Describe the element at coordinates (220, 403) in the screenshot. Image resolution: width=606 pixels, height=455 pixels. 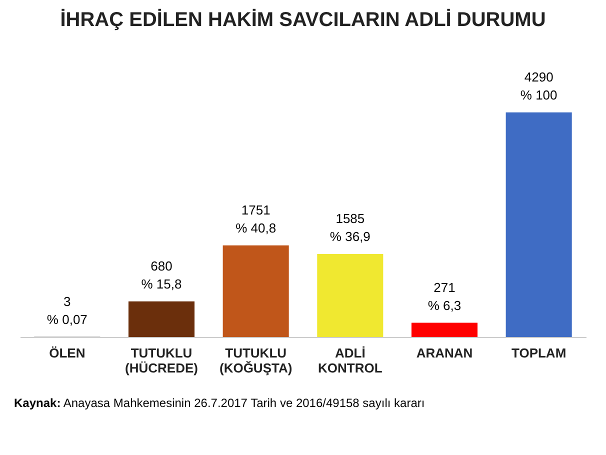
I see `text: Kaynak: Anayasa Mahkemesinin 26.7.2017 Tarih ve 2016/49158 sayılı kararı` at that location.